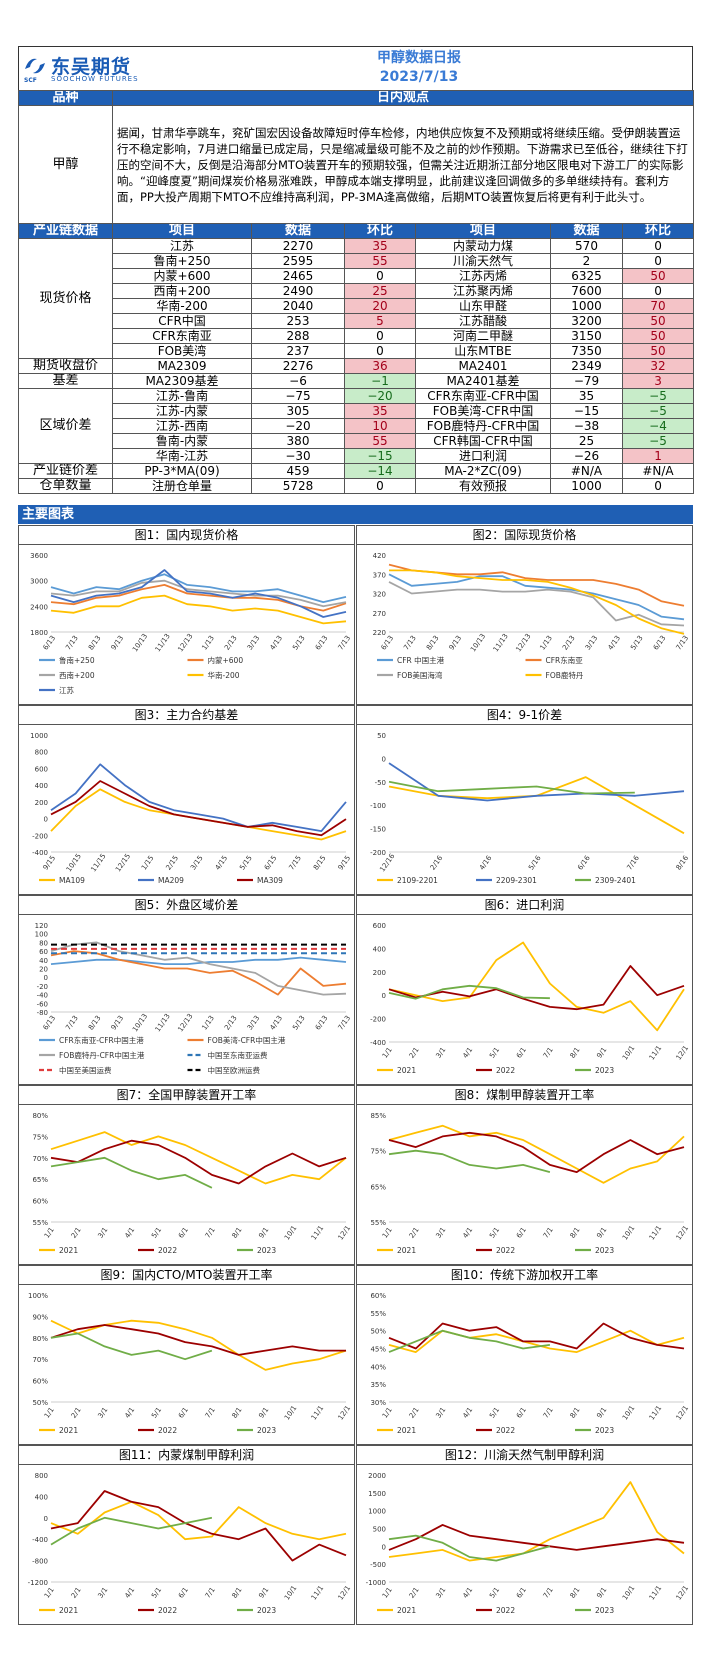 The image size is (712, 1680). What do you see at coordinates (298, 411) in the screenshot?
I see `cell-value-left: 305` at bounding box center [298, 411].